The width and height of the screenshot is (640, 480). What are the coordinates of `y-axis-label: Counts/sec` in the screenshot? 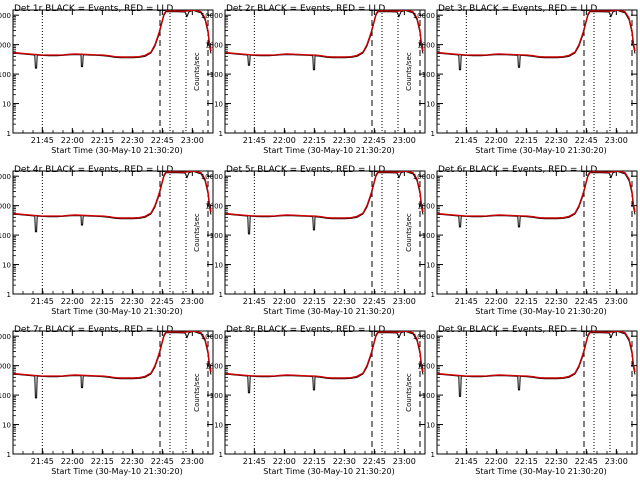 It's located at (197, 392).